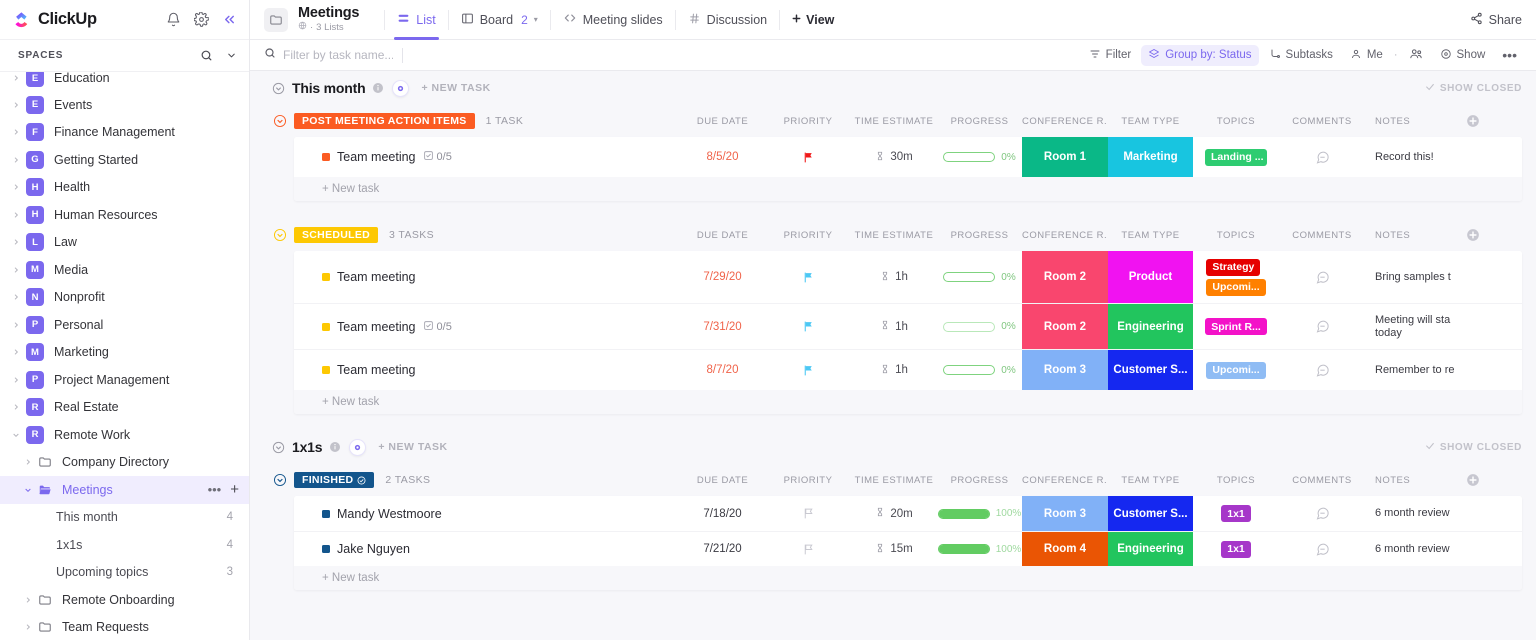 The width and height of the screenshot is (1536, 640). I want to click on time-estimate: 1h, so click(894, 326).